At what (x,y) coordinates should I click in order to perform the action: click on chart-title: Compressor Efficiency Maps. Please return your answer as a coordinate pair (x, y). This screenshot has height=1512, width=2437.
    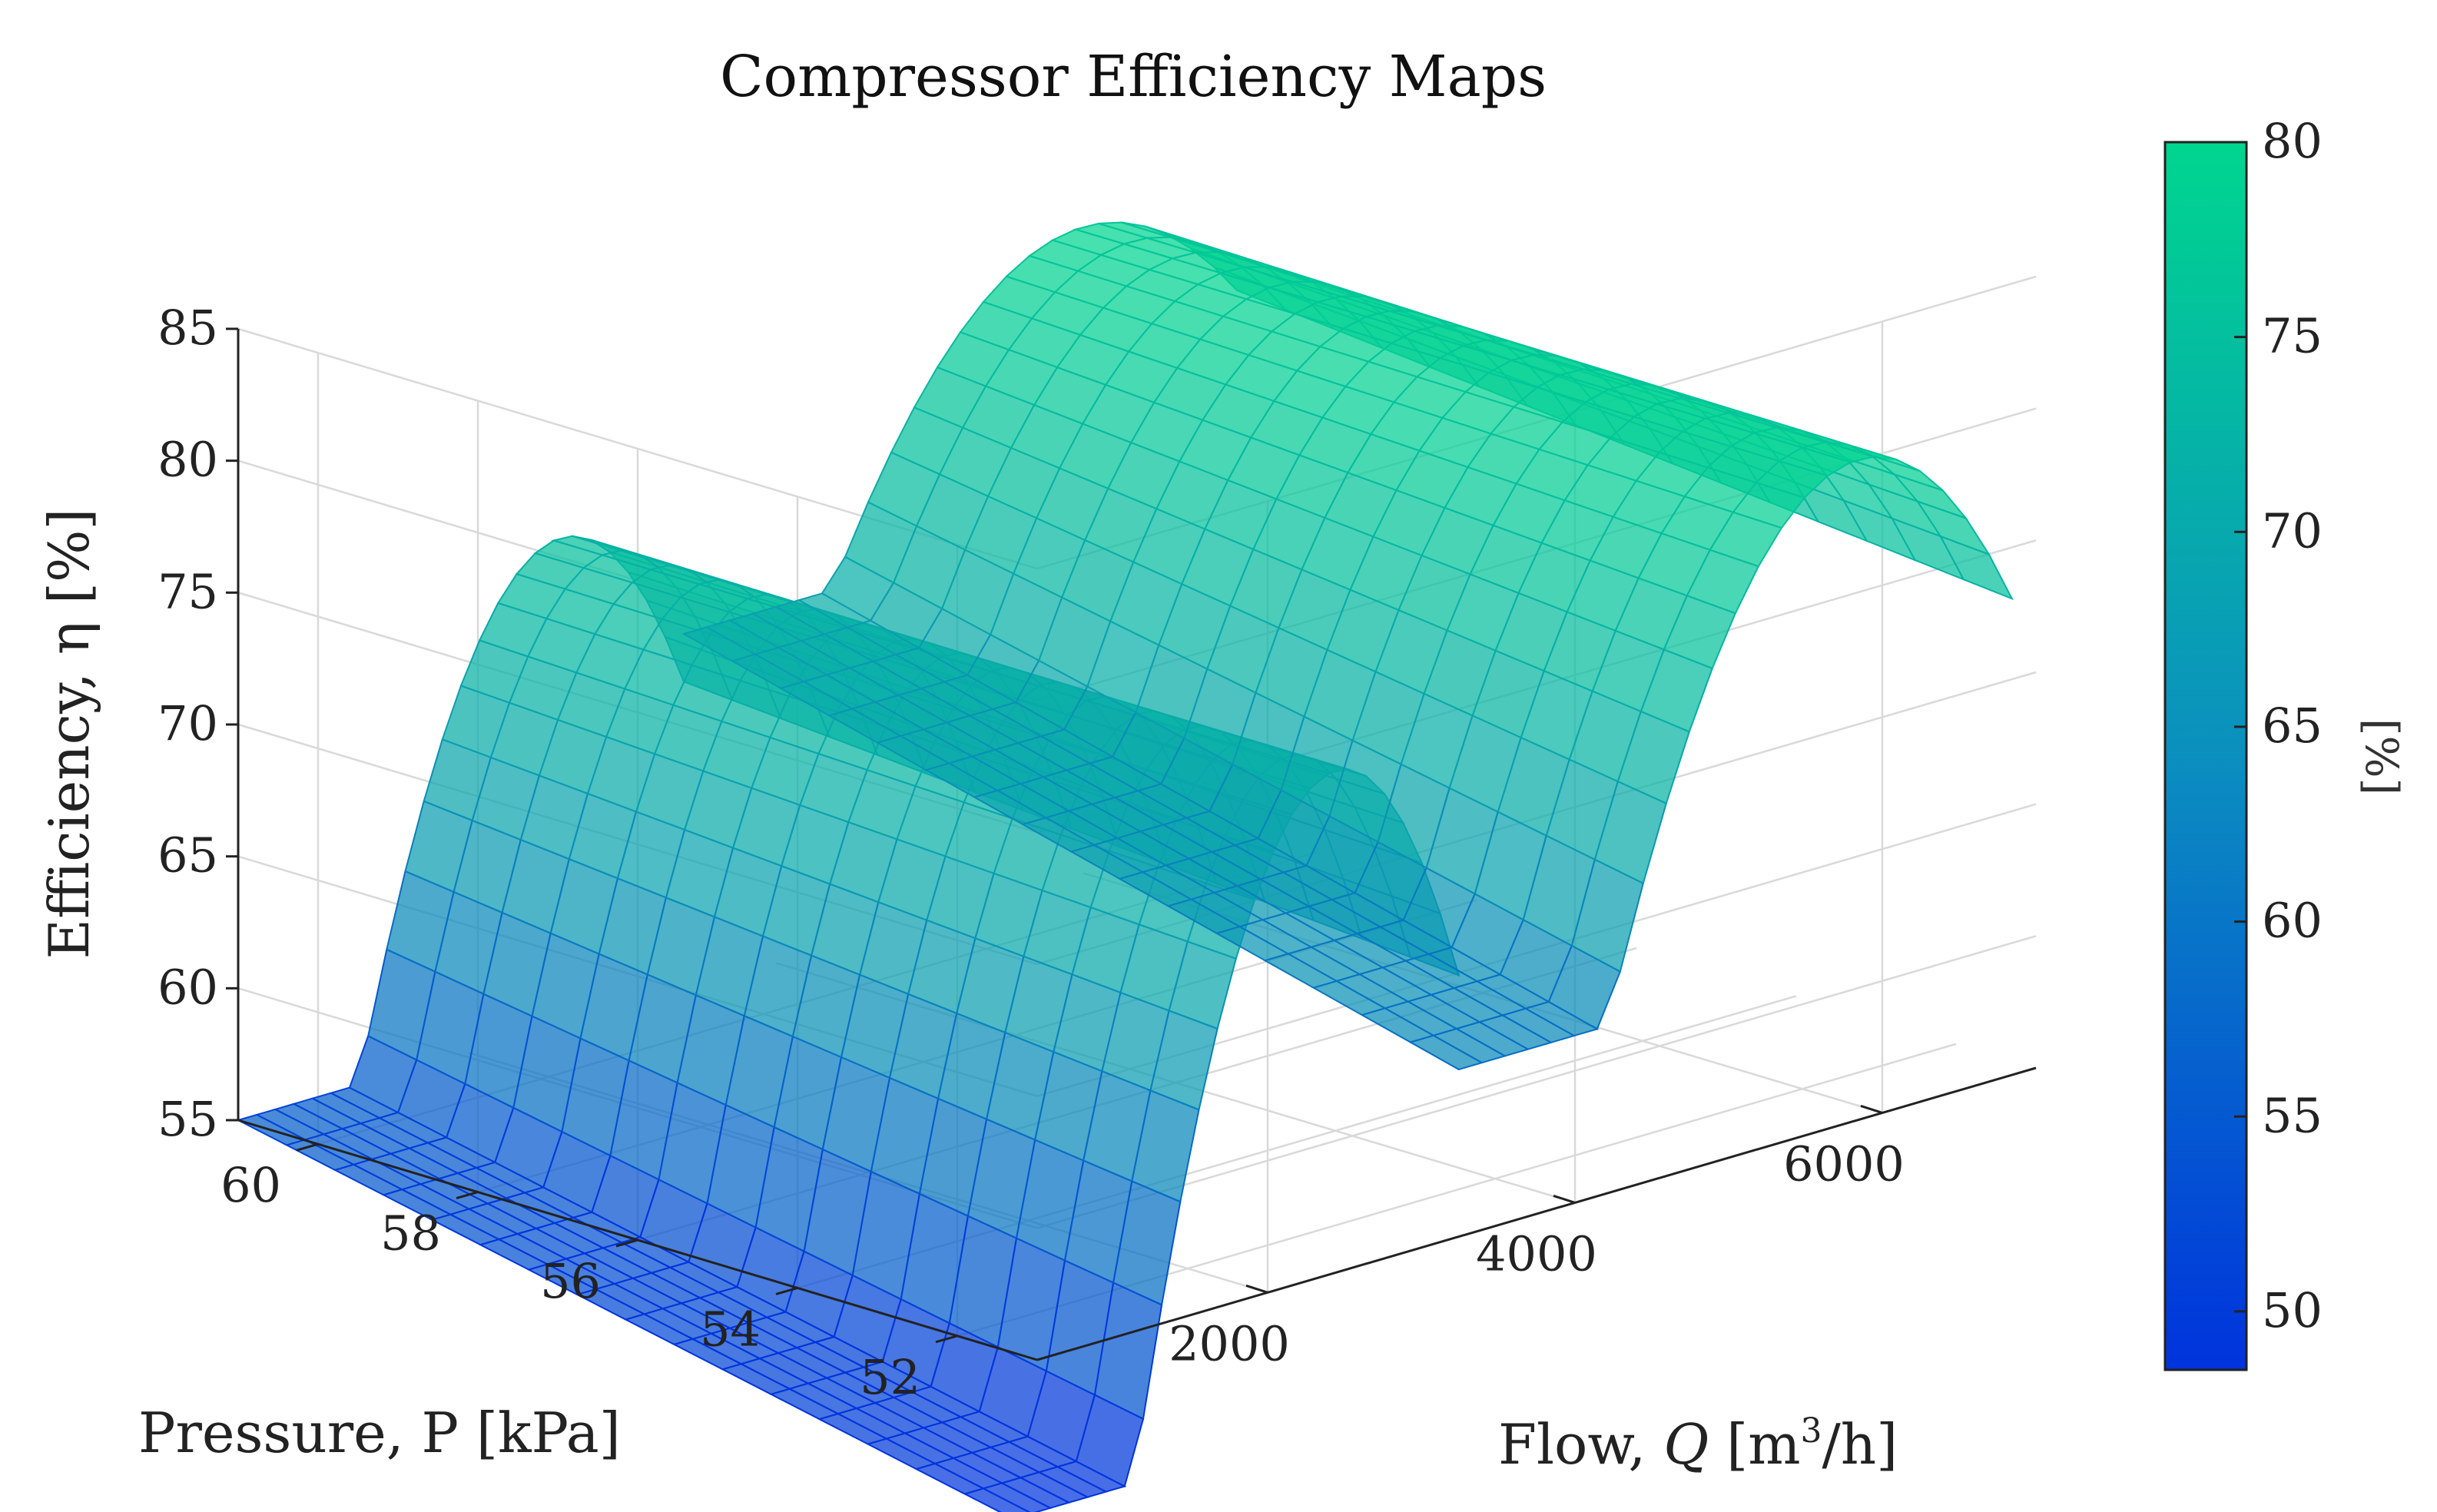
    Looking at the image, I should click on (1133, 77).